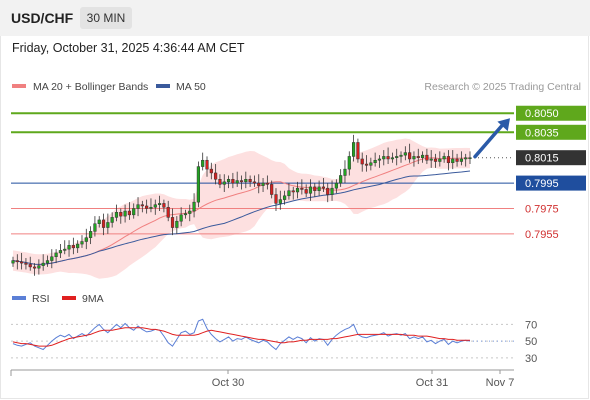 This screenshot has width=590, height=400. What do you see at coordinates (42, 18) in the screenshot?
I see `instrument-title: USD/CHF` at bounding box center [42, 18].